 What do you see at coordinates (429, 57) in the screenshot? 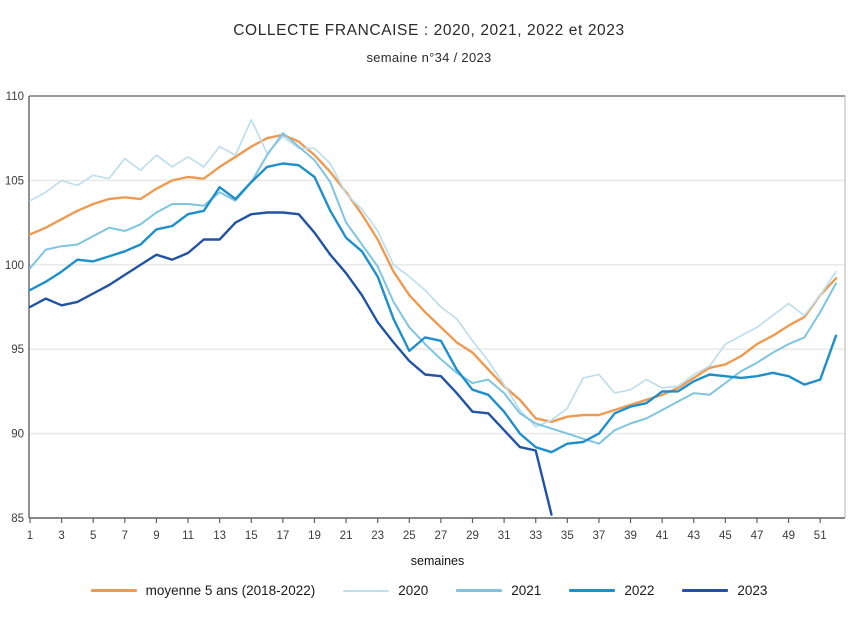
I see `chart-subtitle: semaine n°34 / 2023` at bounding box center [429, 57].